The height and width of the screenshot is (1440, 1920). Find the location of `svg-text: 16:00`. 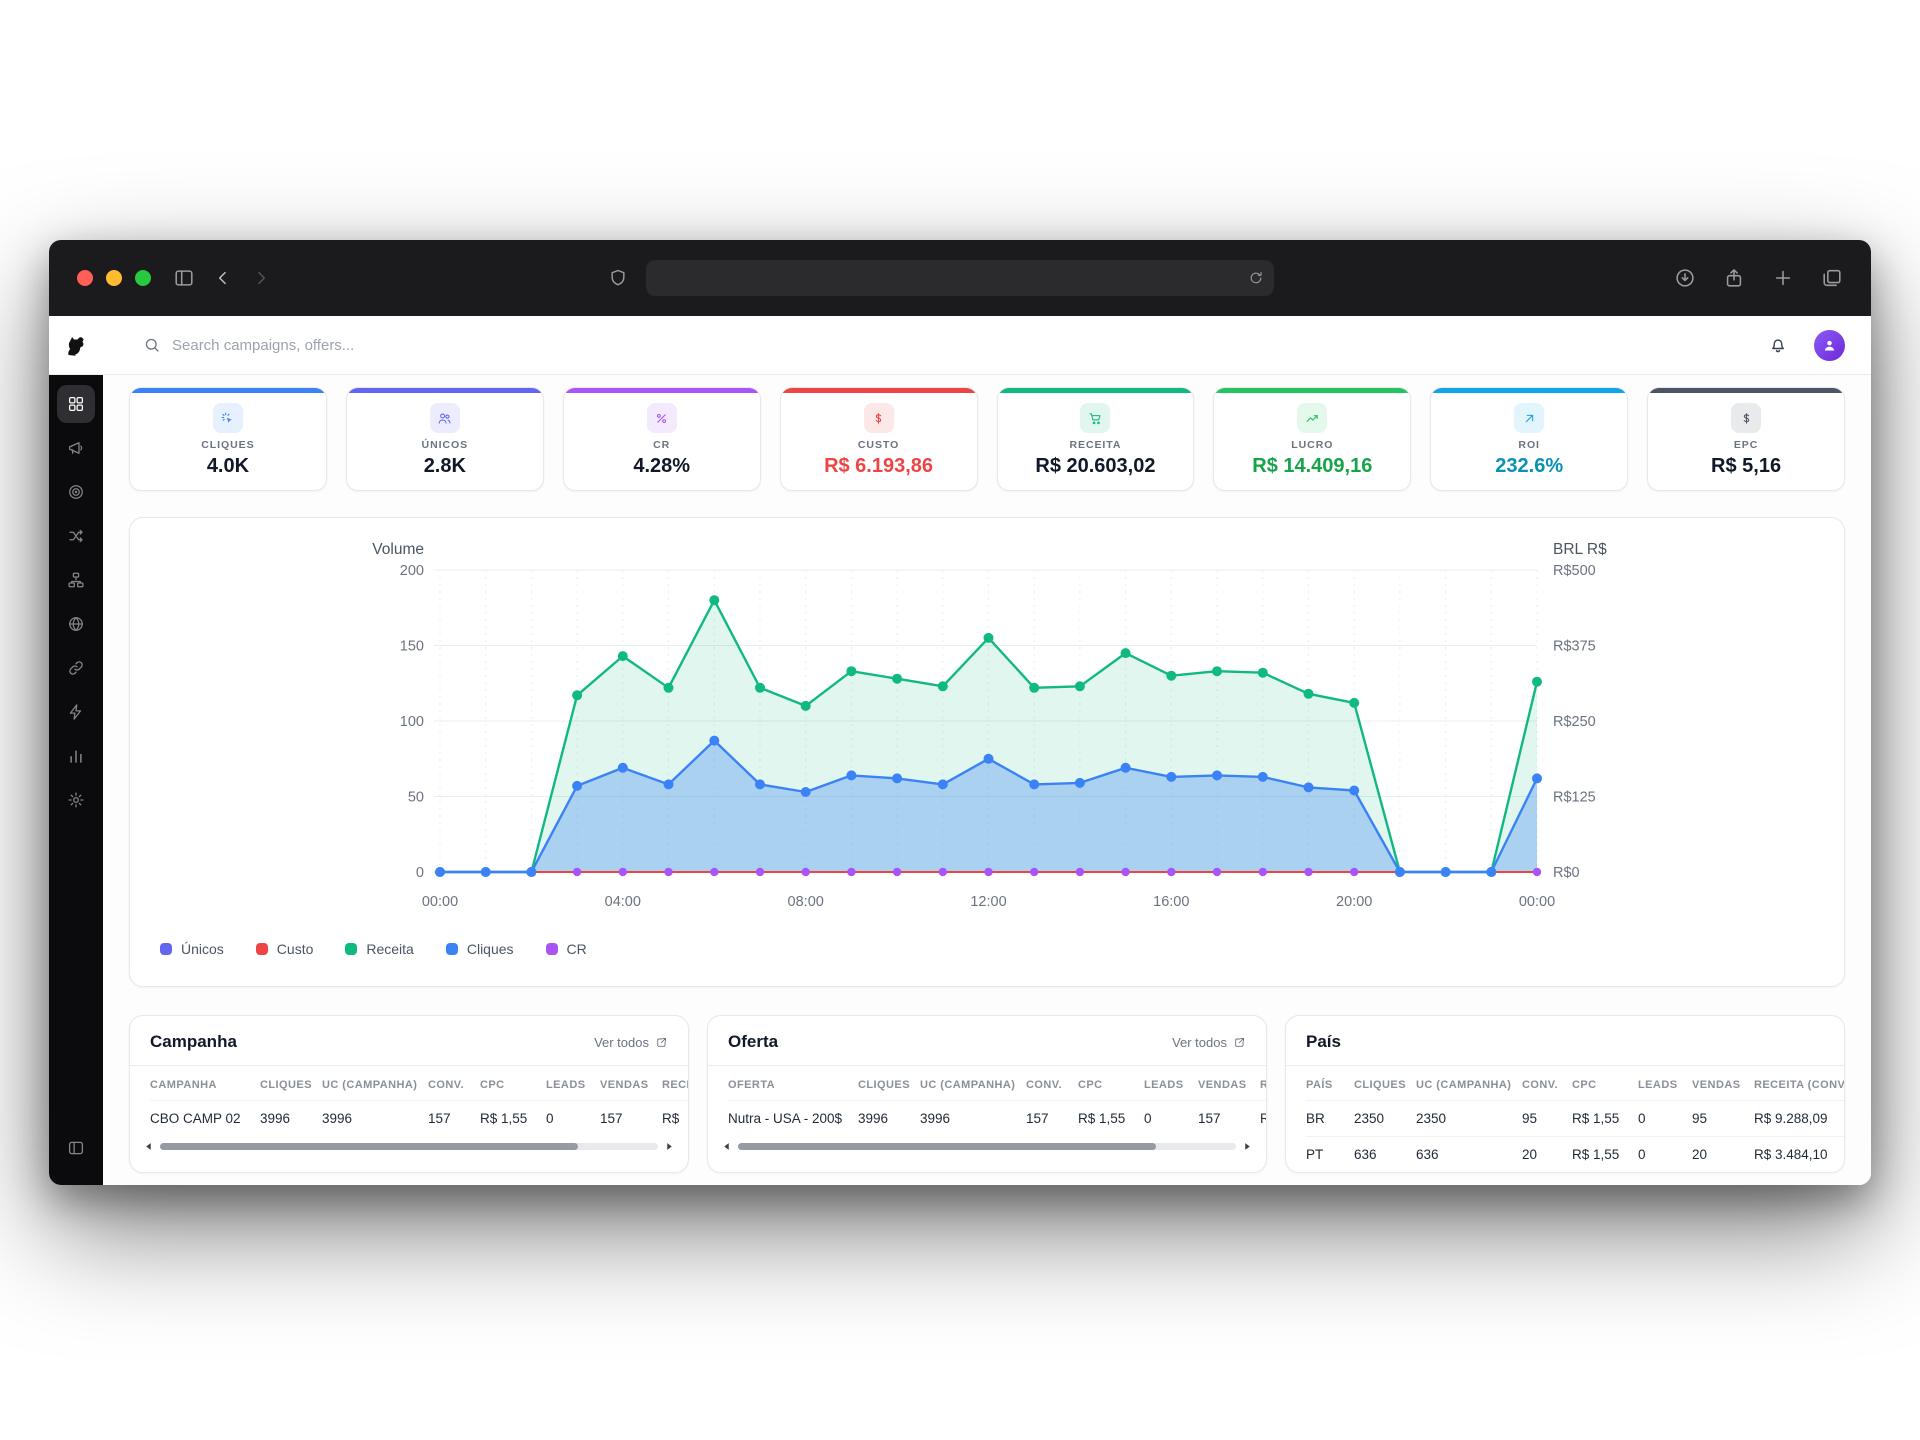

svg-text: 16:00 is located at coordinates (1171, 902).